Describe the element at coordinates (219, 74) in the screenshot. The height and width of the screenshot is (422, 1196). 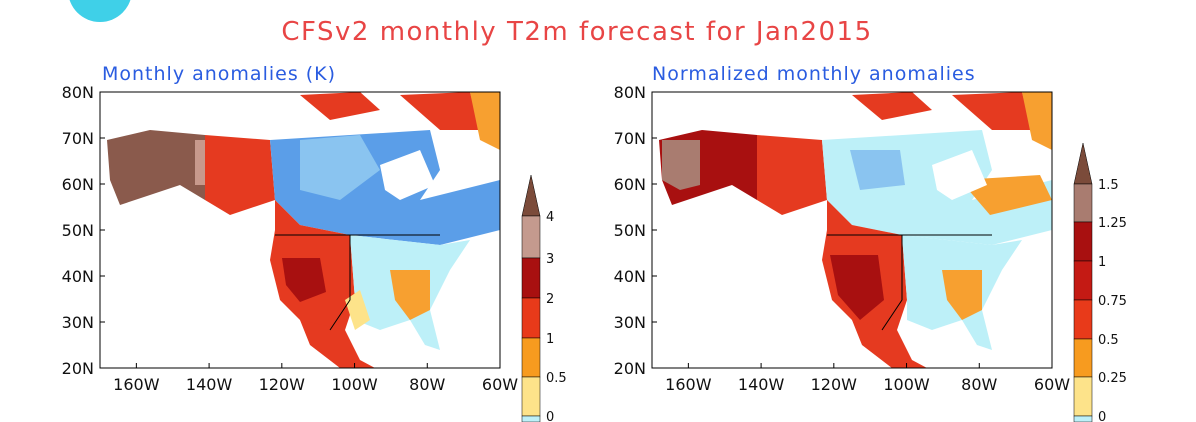
I see `subtitle: Monthly anomalies (K)` at that location.